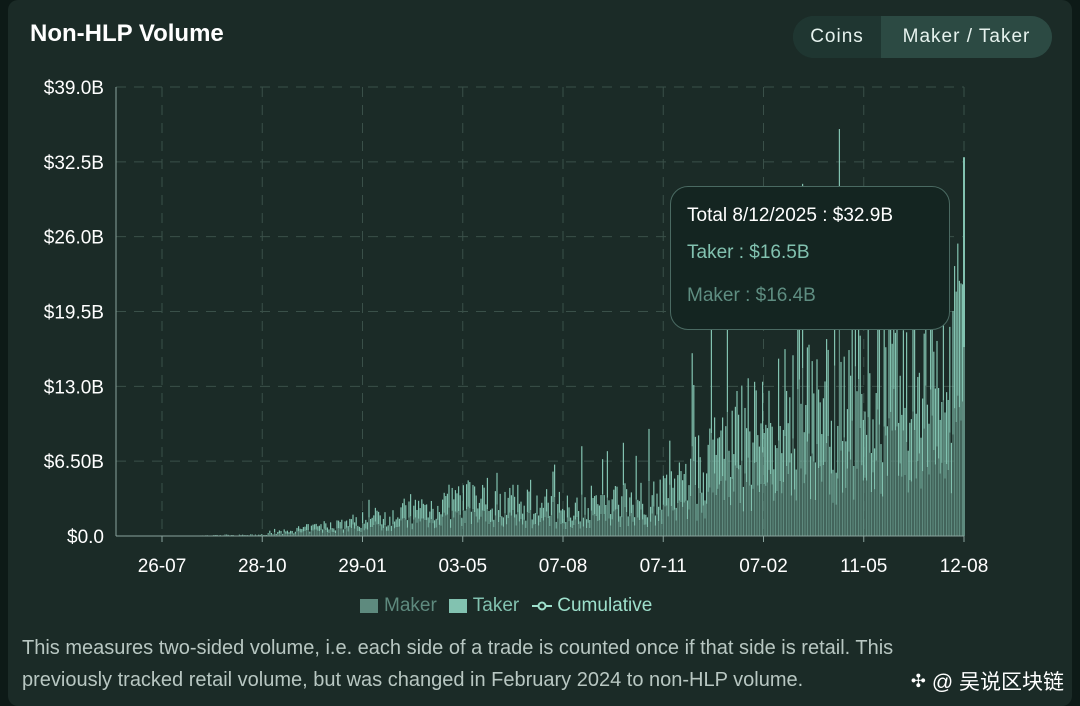 Image resolution: width=1080 pixels, height=706 pixels. What do you see at coordinates (837, 37) in the screenshot?
I see `toggle-coins-button: Coins` at bounding box center [837, 37].